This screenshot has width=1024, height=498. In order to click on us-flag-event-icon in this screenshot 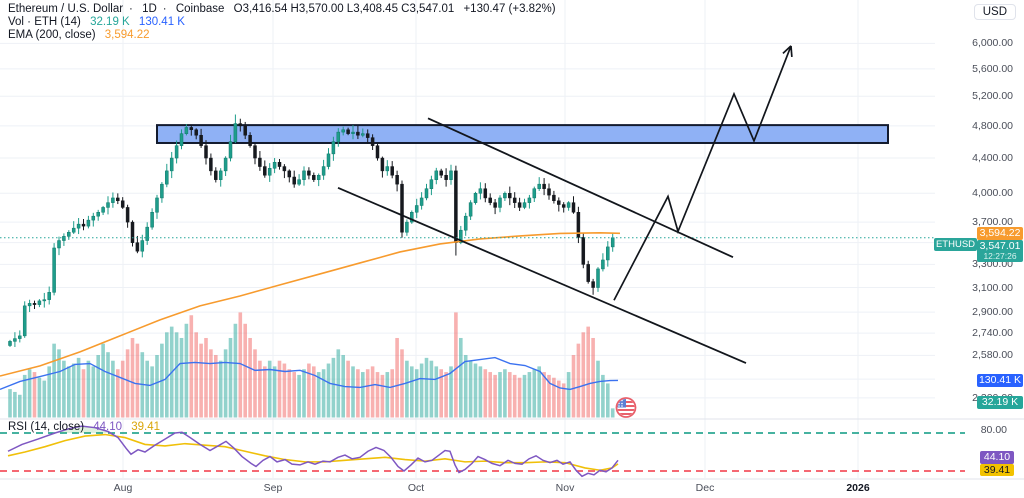, I will do `click(626, 407)`.